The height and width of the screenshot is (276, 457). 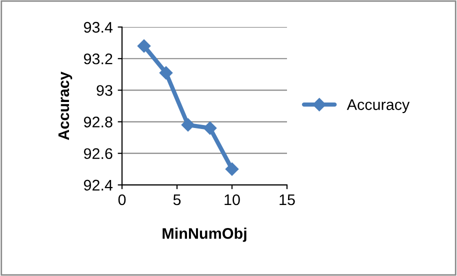 What do you see at coordinates (98, 122) in the screenshot?
I see `y-tick-label: 92.8` at bounding box center [98, 122].